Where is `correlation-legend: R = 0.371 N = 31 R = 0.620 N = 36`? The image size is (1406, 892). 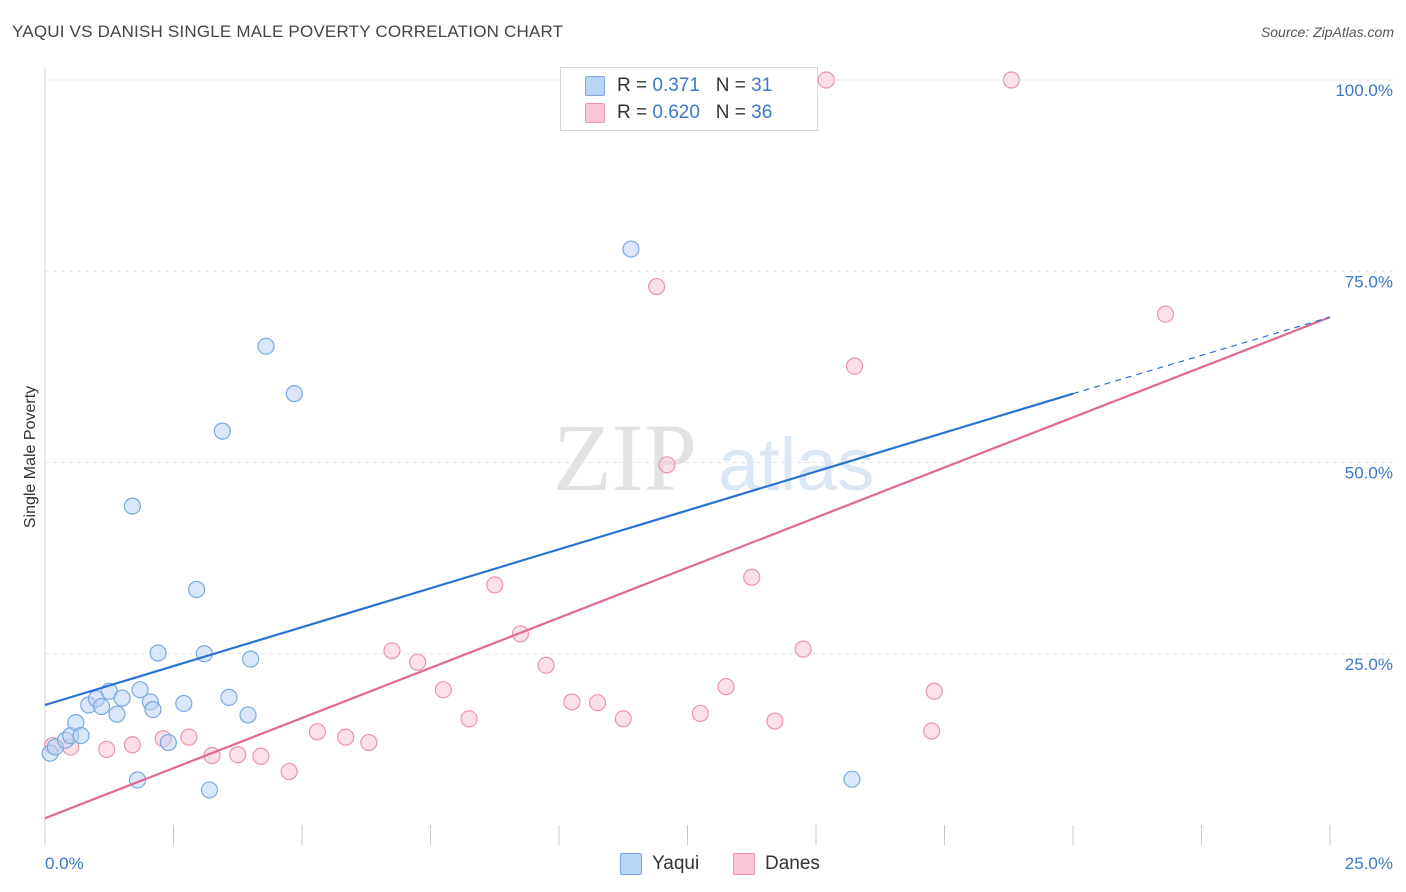
correlation-legend: R = 0.371 N = 31 R = 0.620 N = 36 is located at coordinates (689, 99).